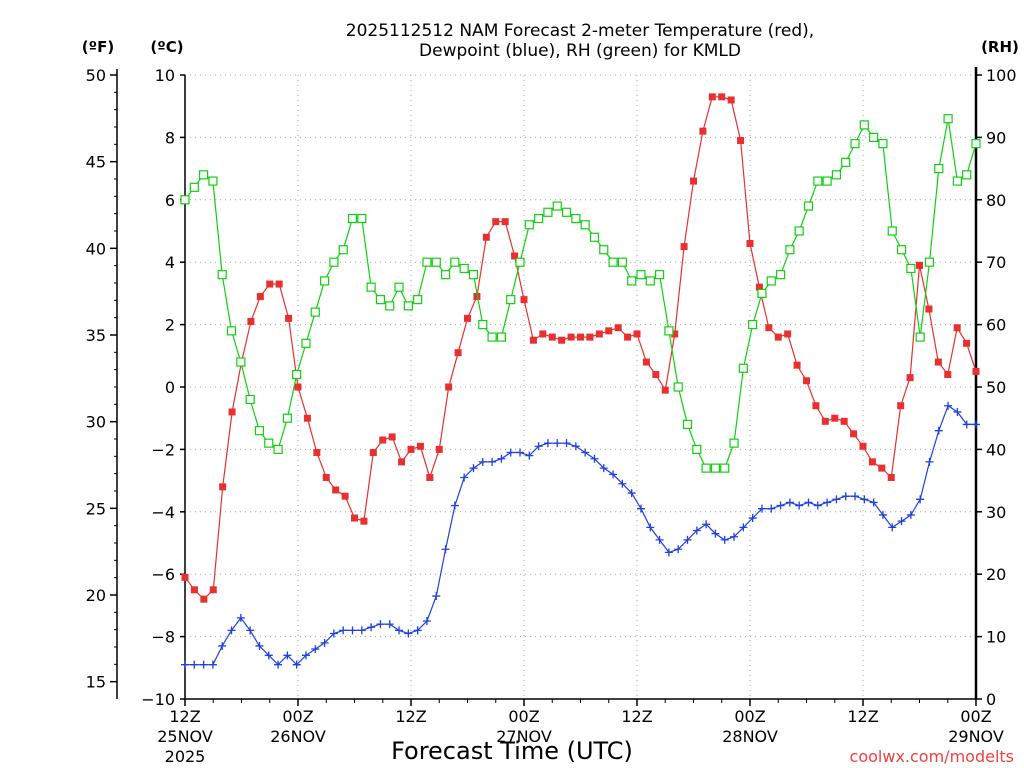 Image resolution: width=1024 pixels, height=768 pixels. I want to click on celsius-tick-label: 8, so click(170, 137).